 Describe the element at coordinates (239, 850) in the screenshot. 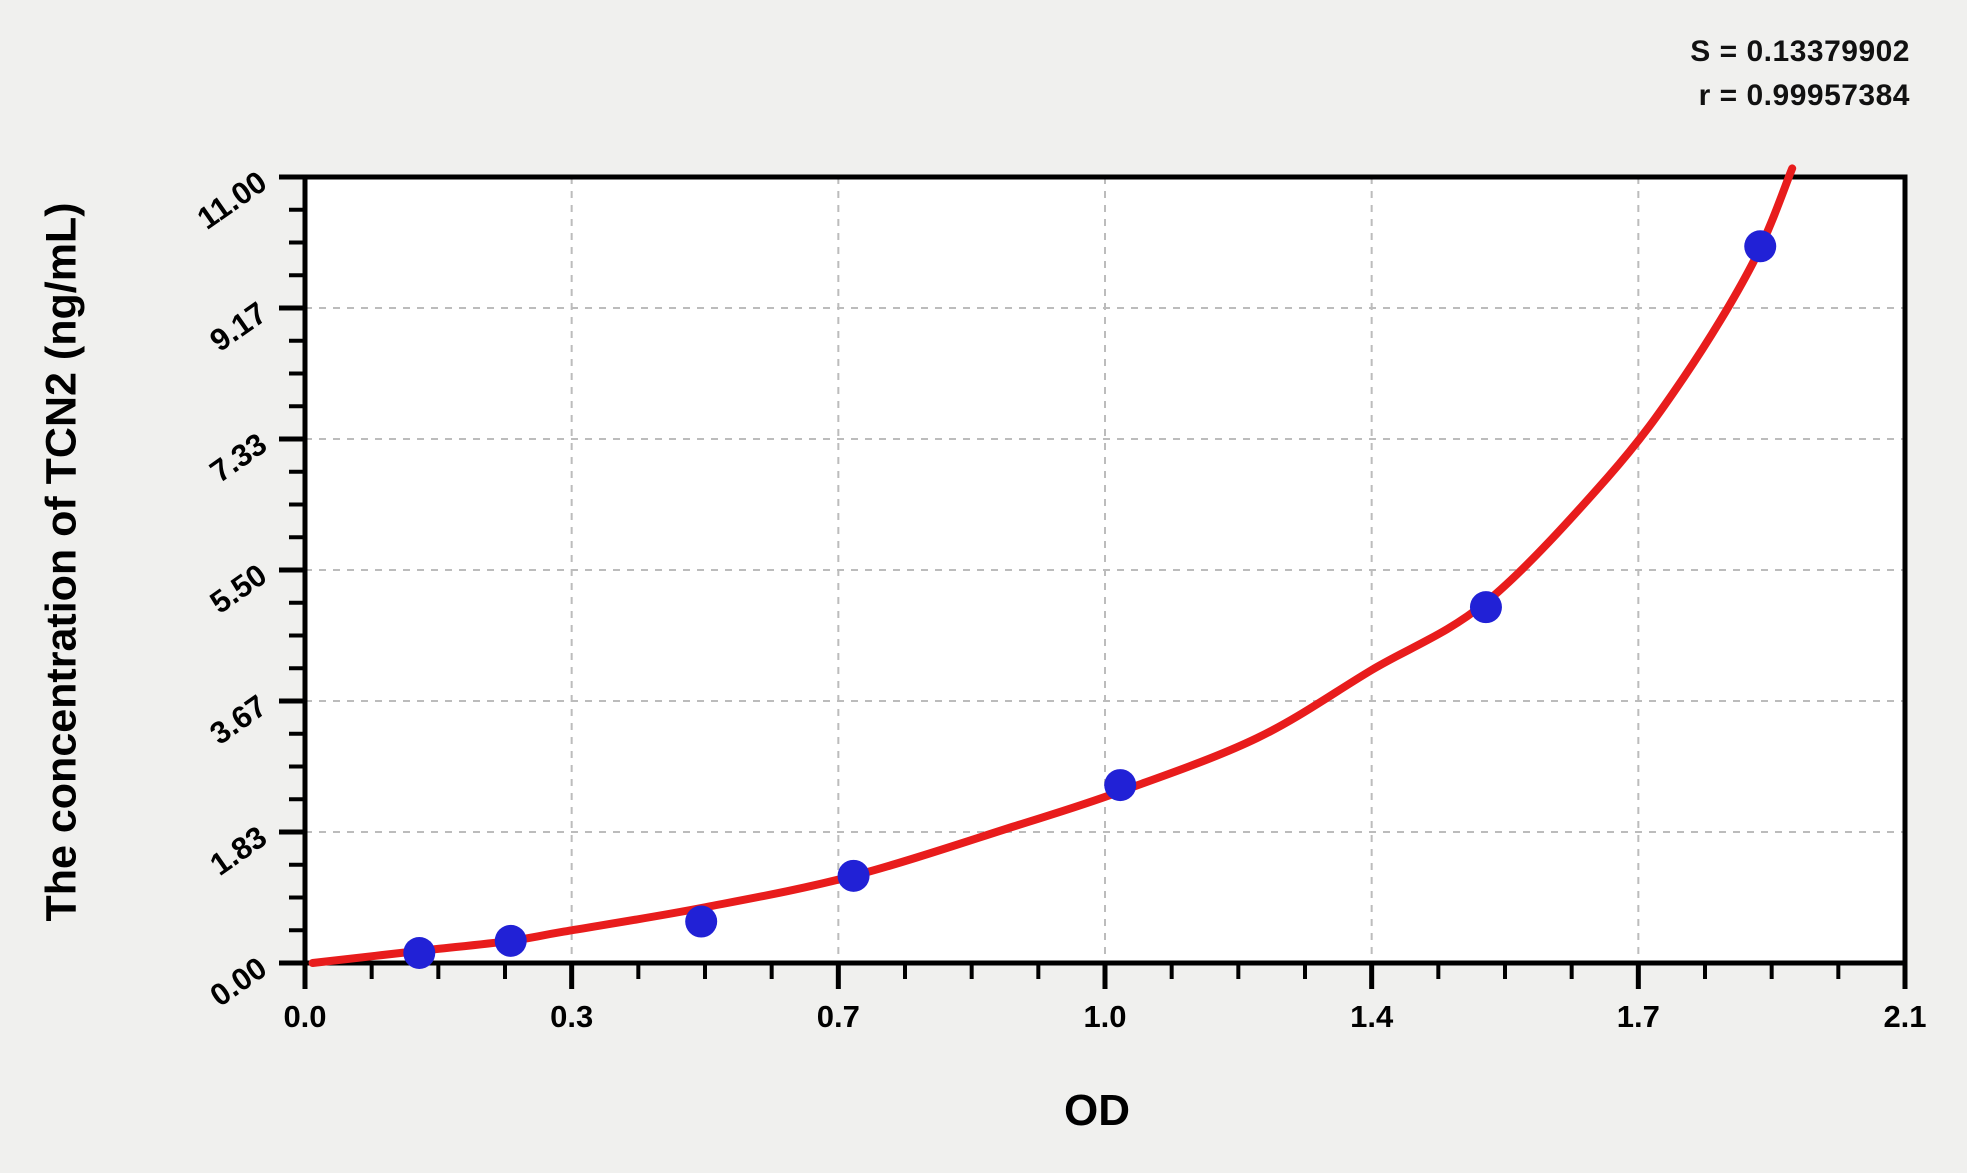

I see `y-tick-label: 1.83` at that location.